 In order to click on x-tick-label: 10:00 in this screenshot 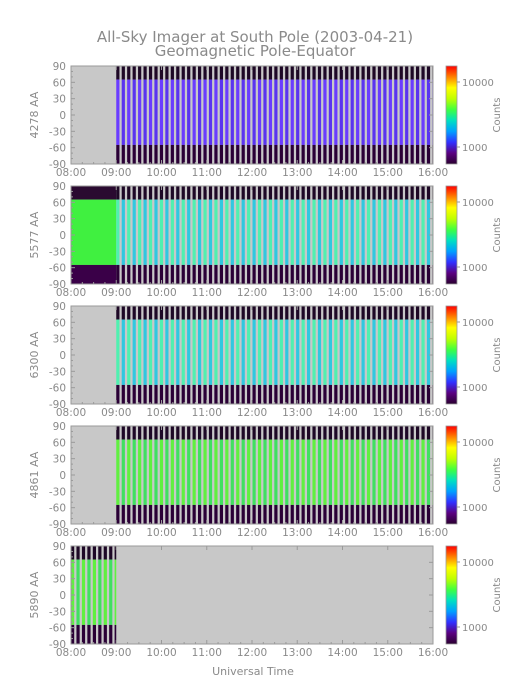, I will do `click(161, 413)`.